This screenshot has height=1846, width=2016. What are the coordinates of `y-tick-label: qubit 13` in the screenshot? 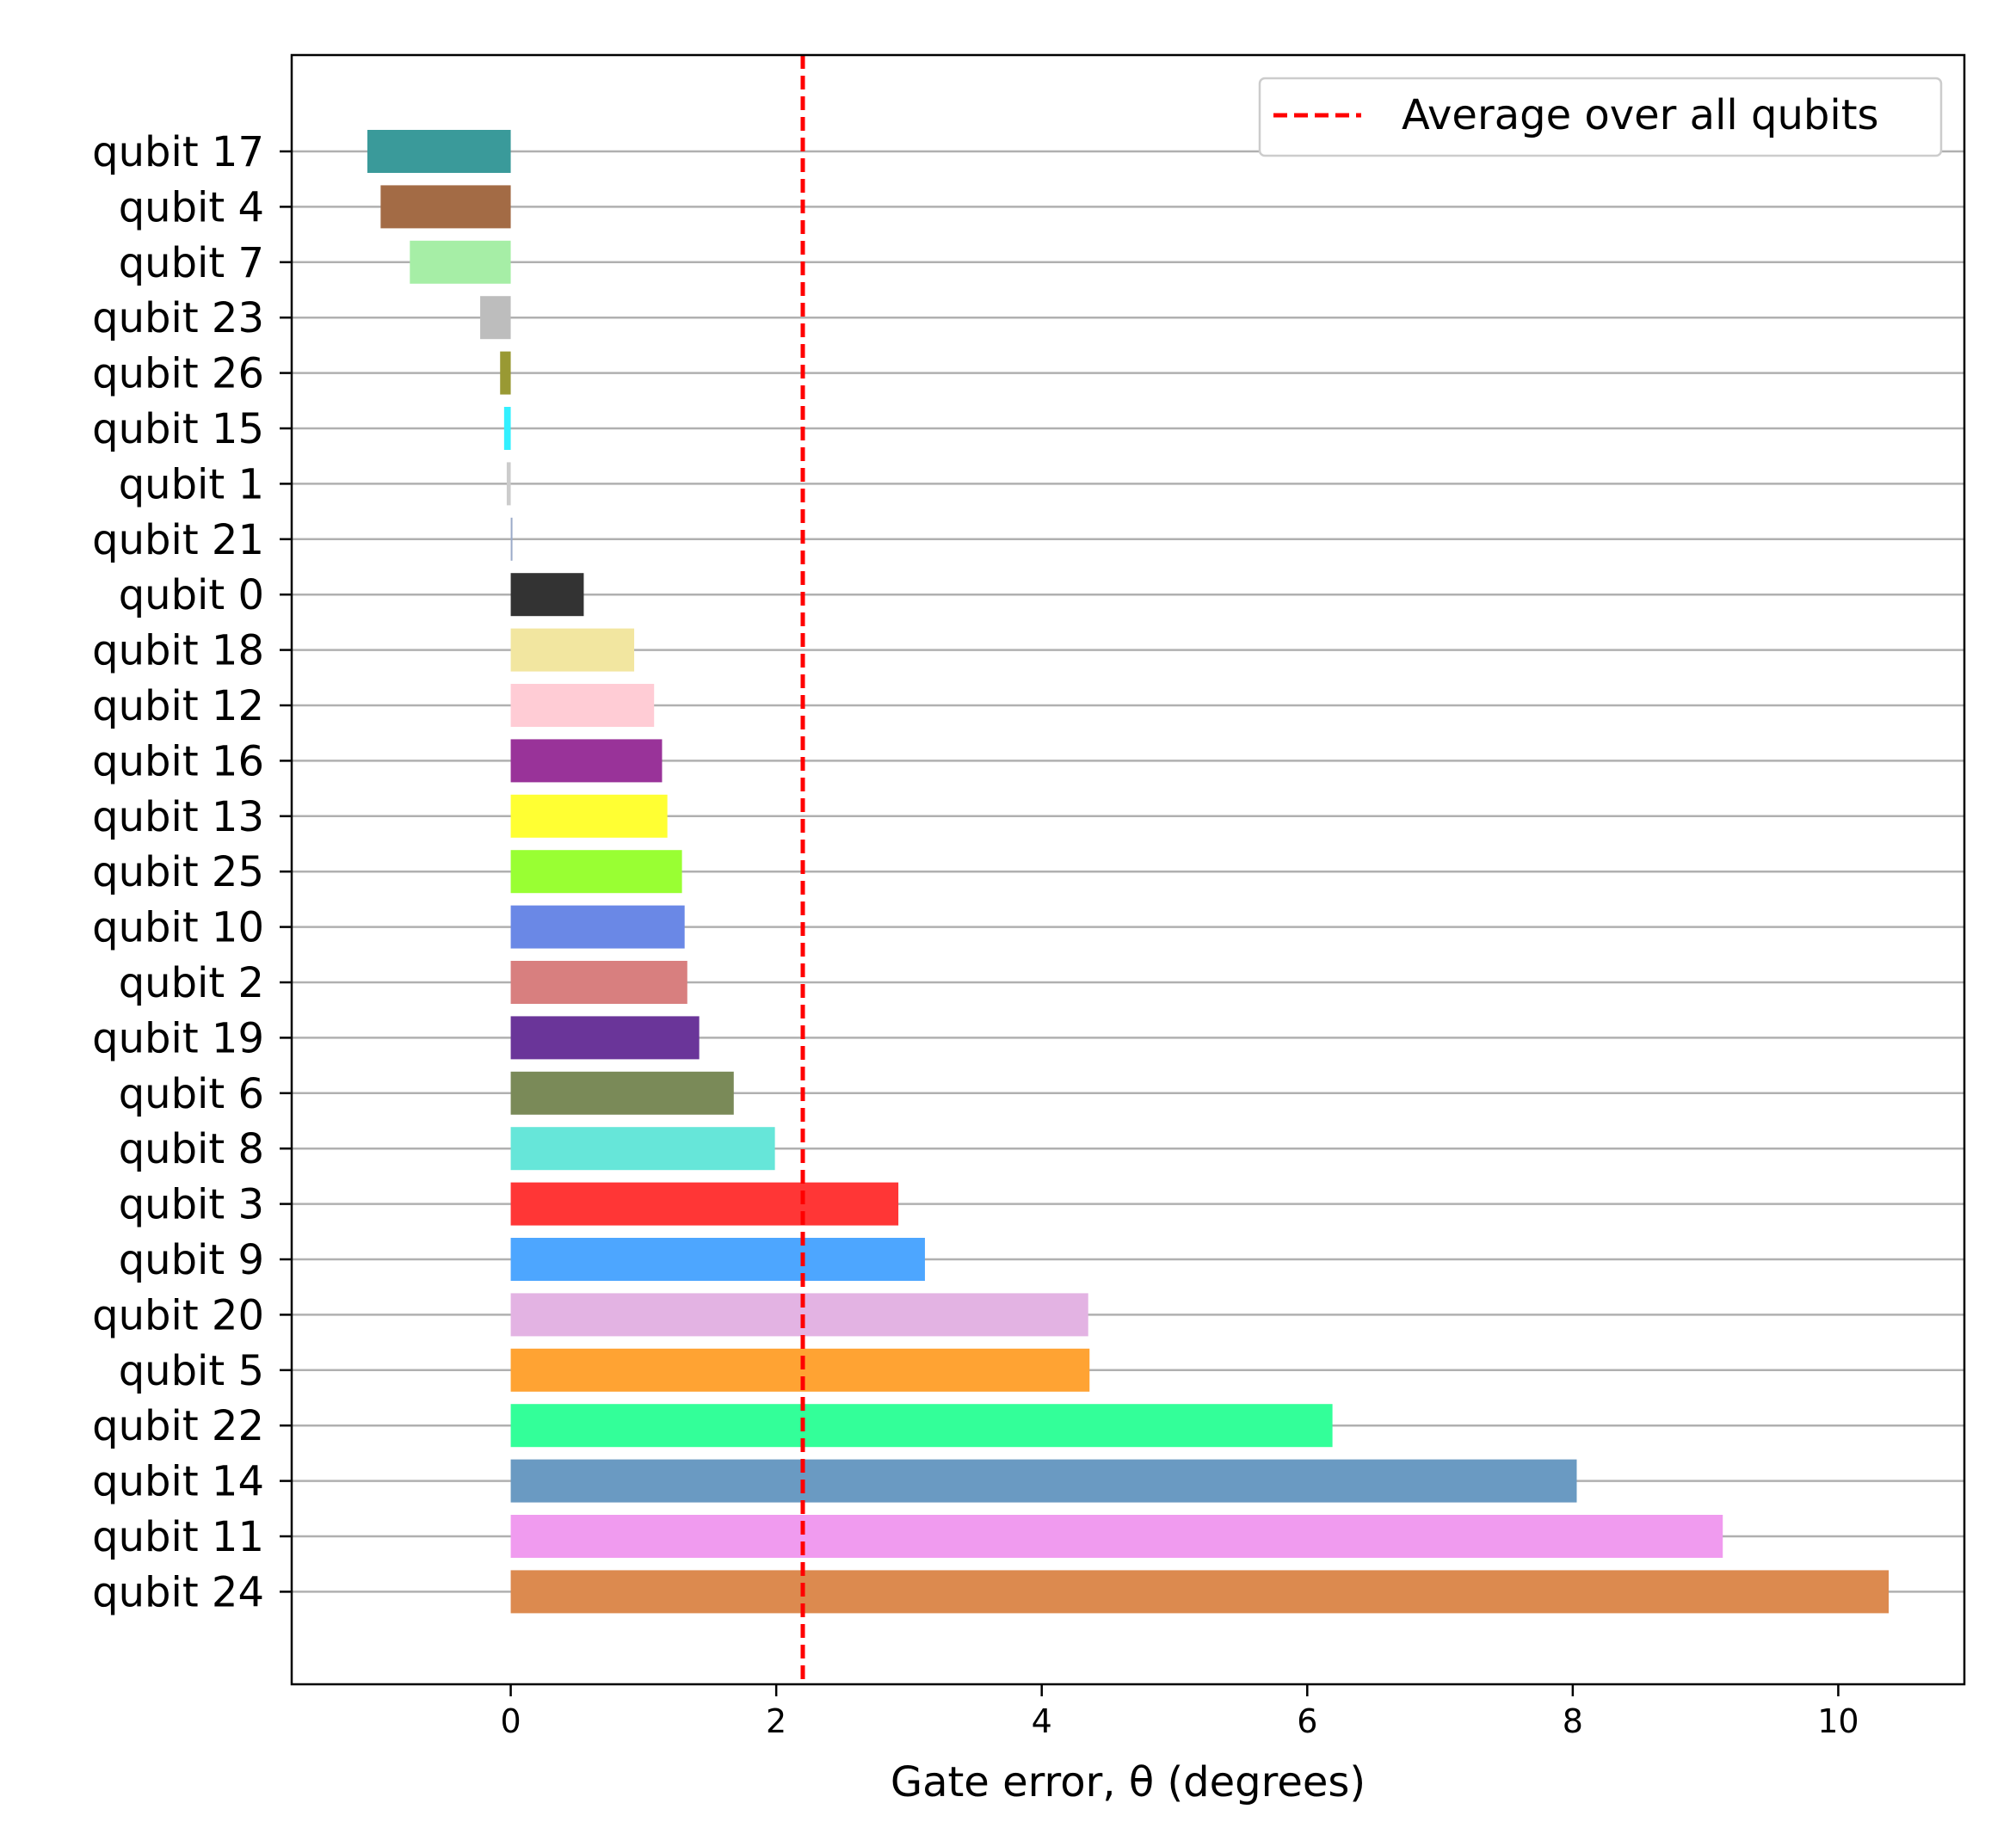 It's located at (178, 817).